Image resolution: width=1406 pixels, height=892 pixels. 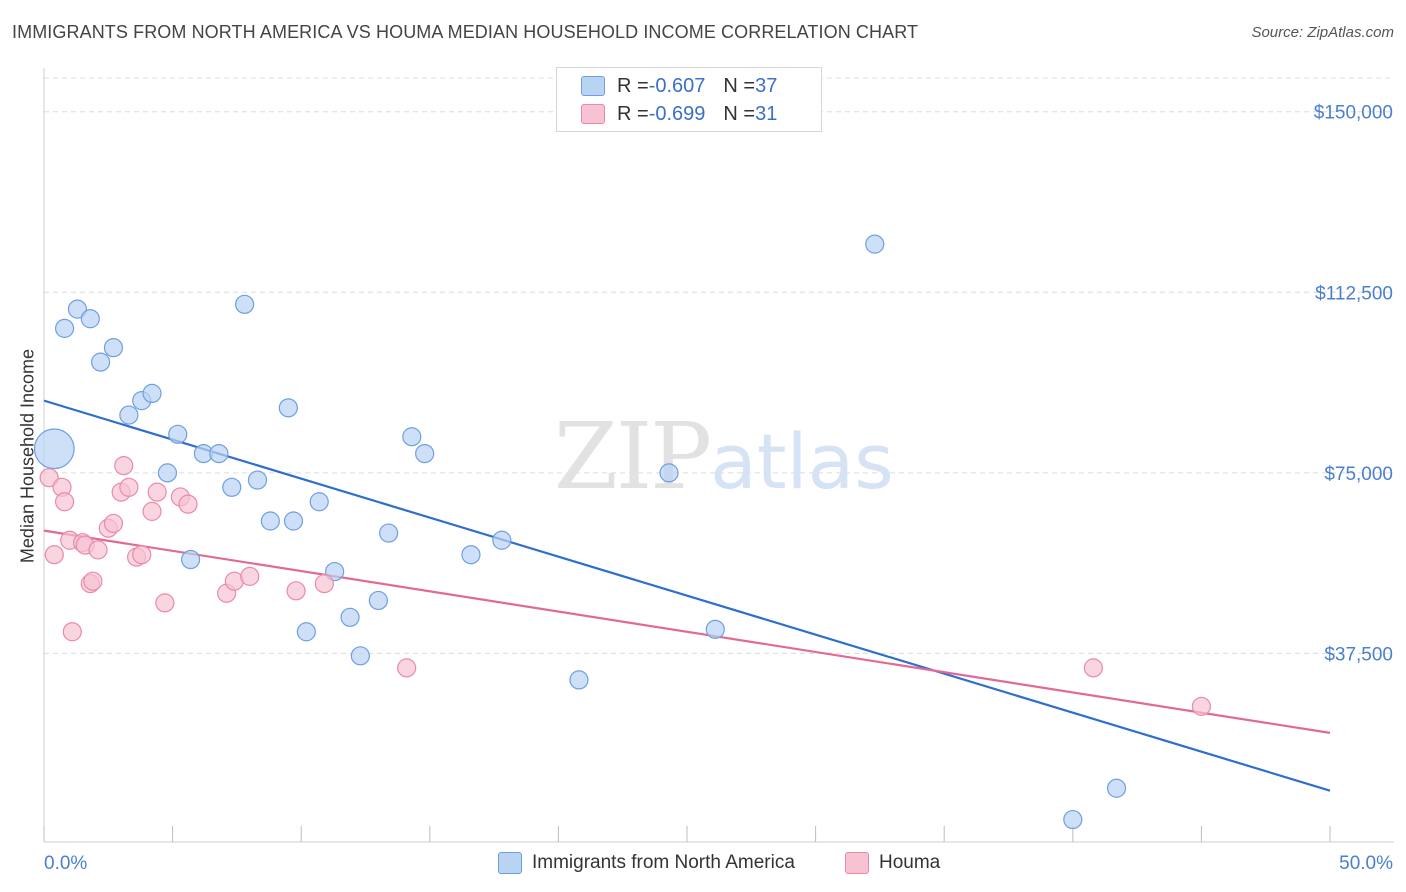 What do you see at coordinates (510, 863) in the screenshot?
I see `series-swatch-blue` at bounding box center [510, 863].